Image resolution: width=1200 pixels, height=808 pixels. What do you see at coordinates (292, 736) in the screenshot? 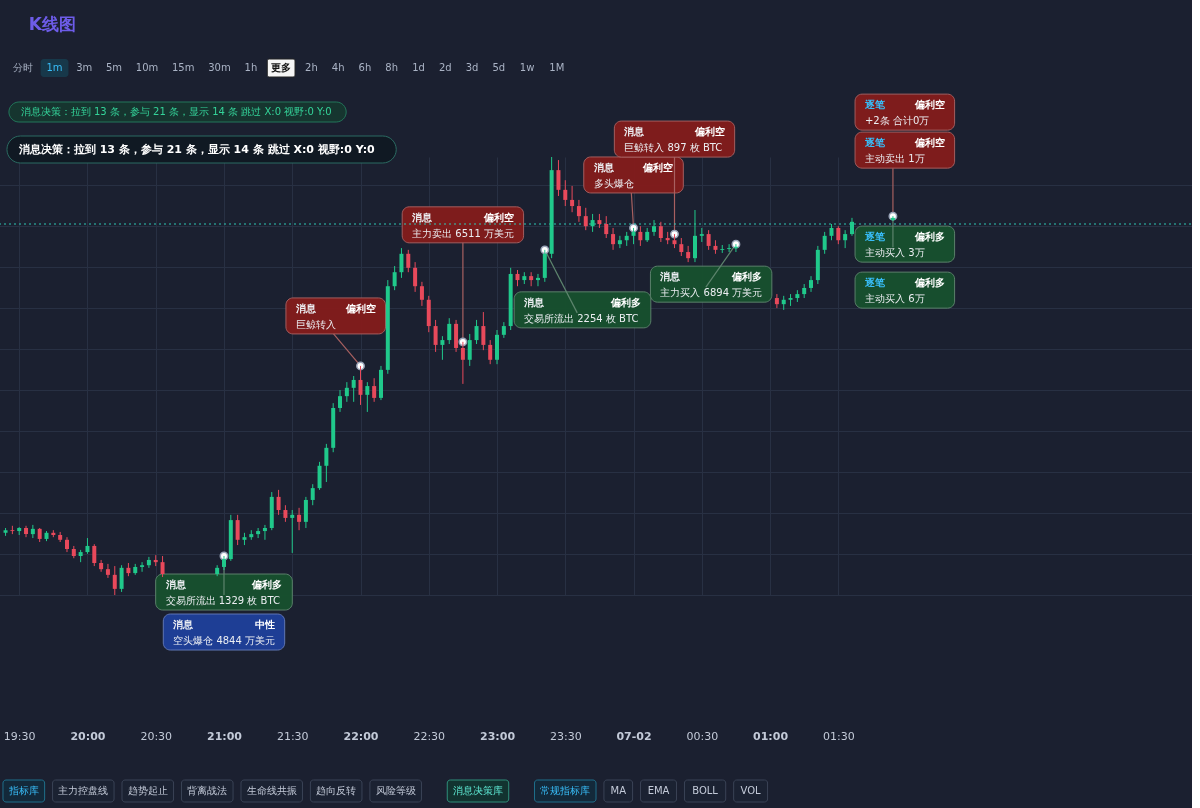
I see `x-tick-label: 21:30` at bounding box center [292, 736].